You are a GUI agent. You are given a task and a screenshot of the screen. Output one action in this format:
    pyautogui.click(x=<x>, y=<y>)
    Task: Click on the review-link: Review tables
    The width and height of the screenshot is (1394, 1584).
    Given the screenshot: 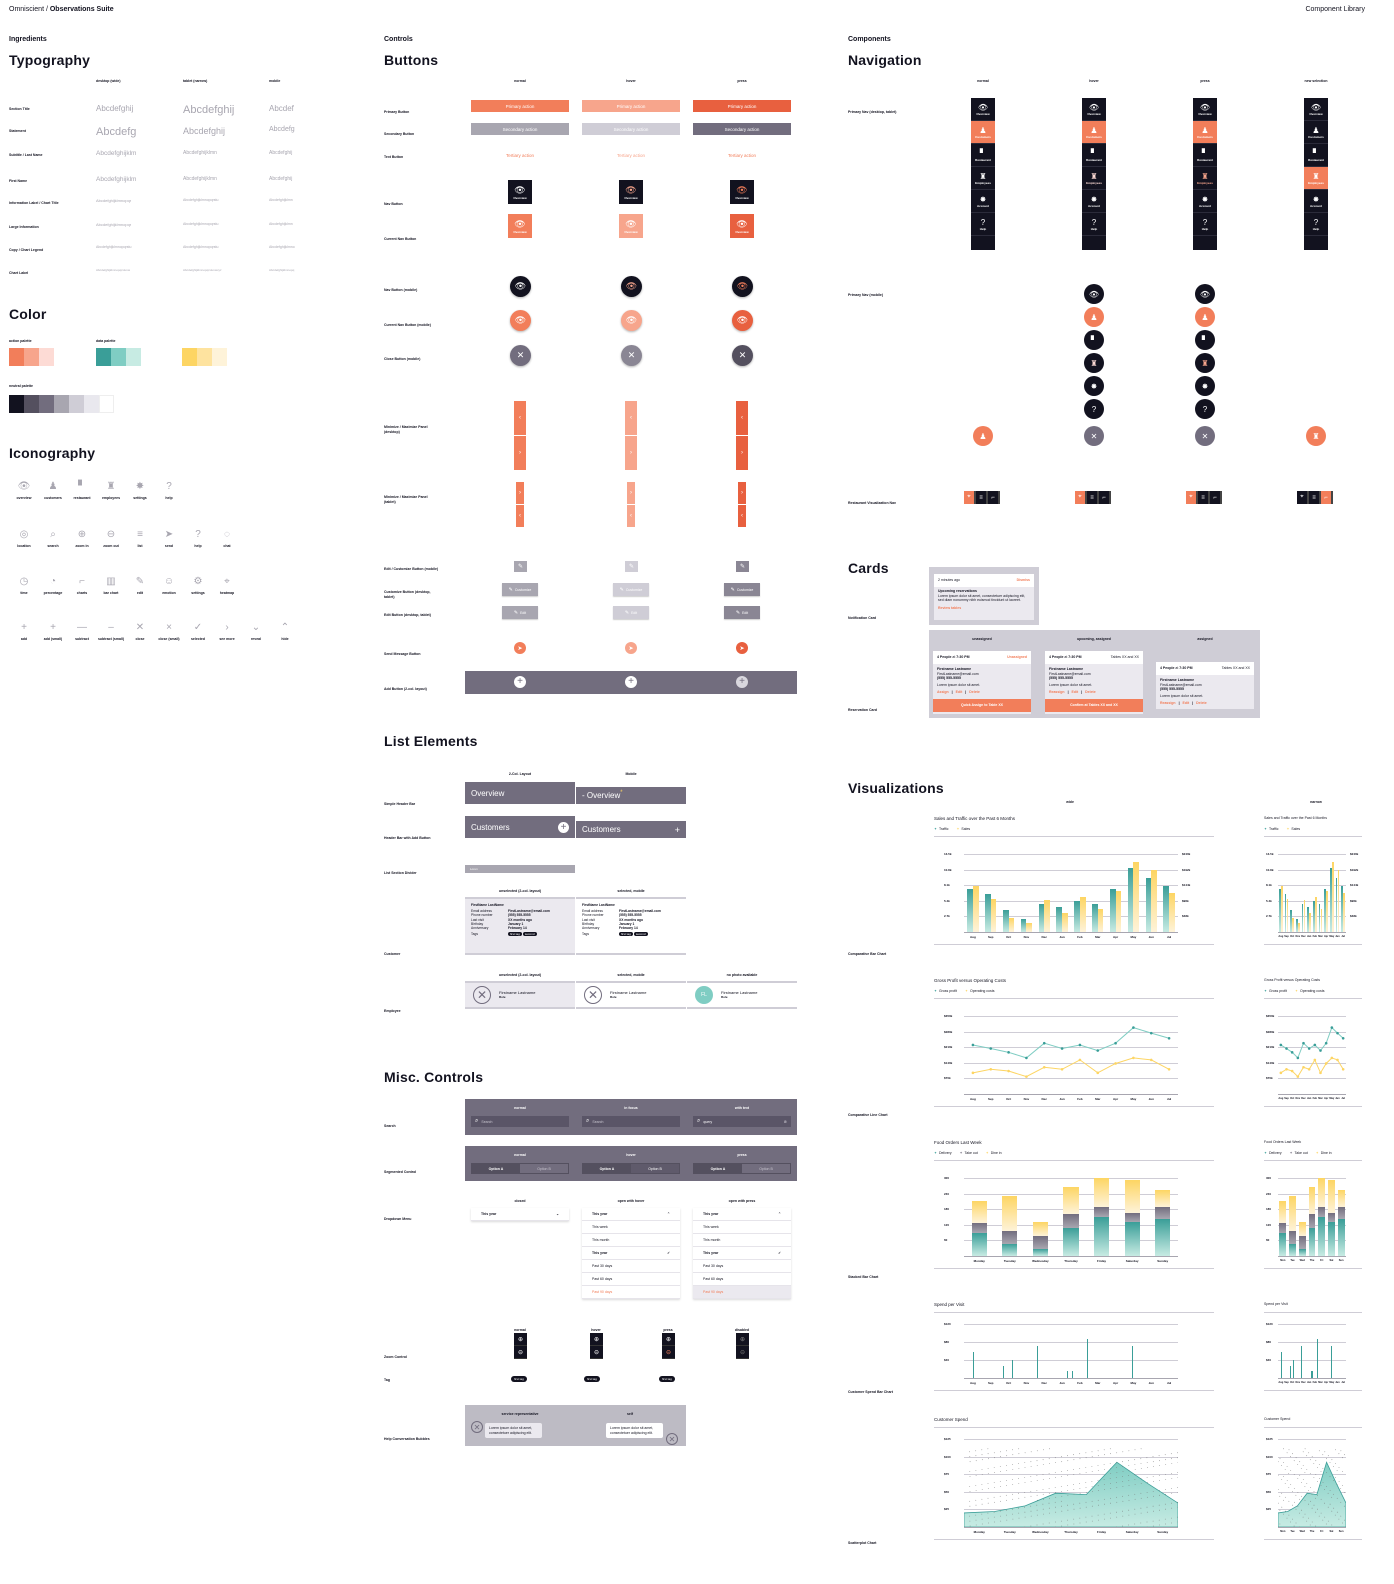 What is the action you would take?
    pyautogui.click(x=950, y=607)
    